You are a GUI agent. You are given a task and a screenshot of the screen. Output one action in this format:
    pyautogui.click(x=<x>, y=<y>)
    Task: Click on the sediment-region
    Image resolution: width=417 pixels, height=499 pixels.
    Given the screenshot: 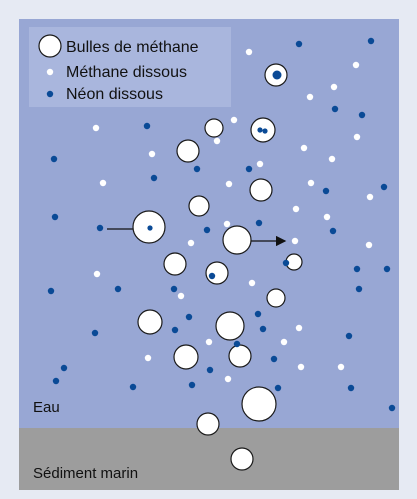 What is the action you would take?
    pyautogui.click(x=209, y=459)
    